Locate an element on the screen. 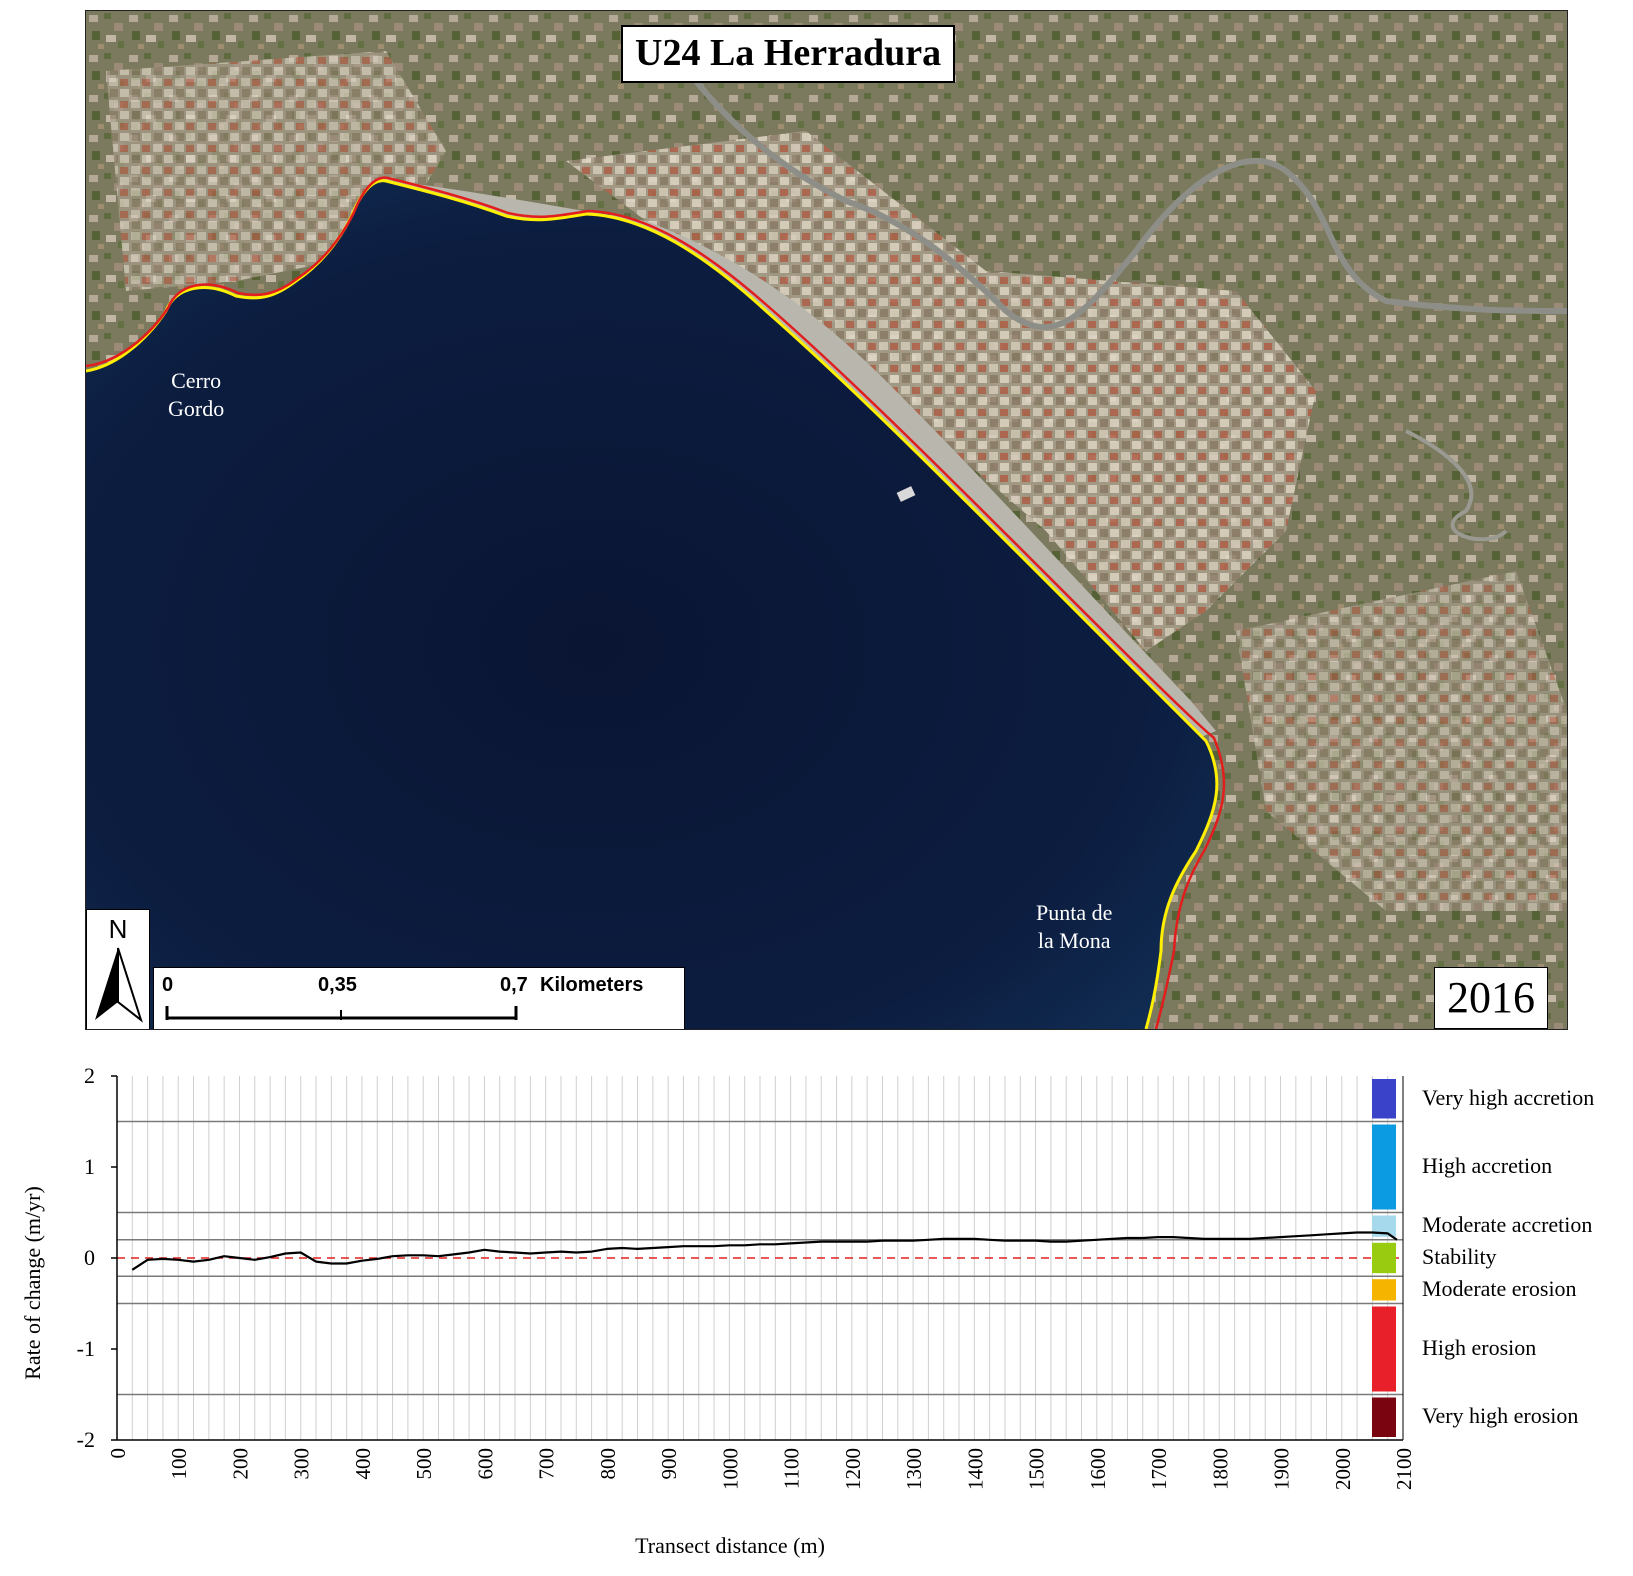 The image size is (1633, 1576). series-group is located at coordinates (764, 1251).